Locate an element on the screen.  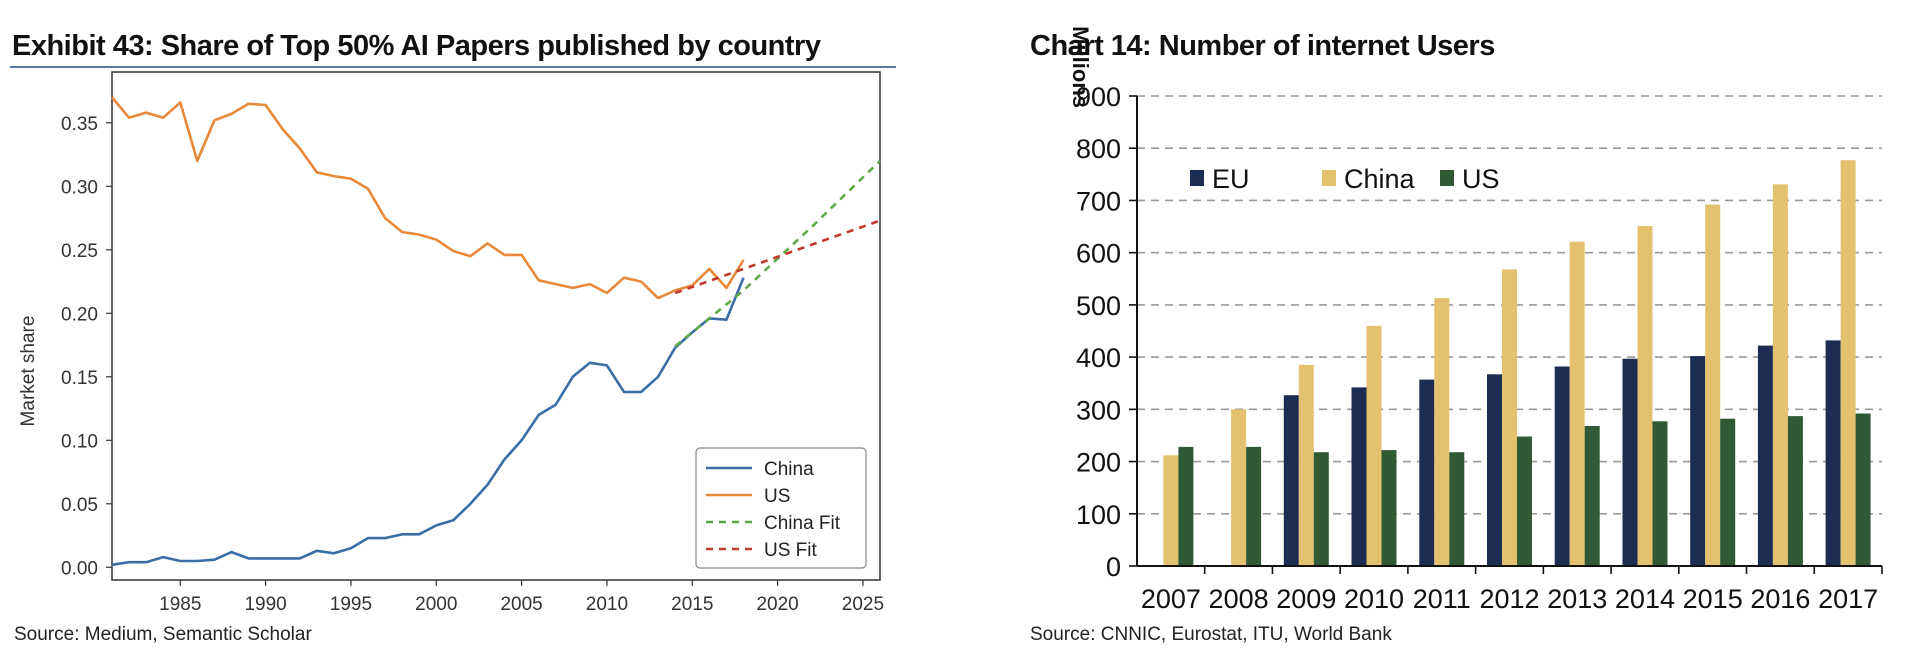
bar-us-2017 is located at coordinates (1863, 489).